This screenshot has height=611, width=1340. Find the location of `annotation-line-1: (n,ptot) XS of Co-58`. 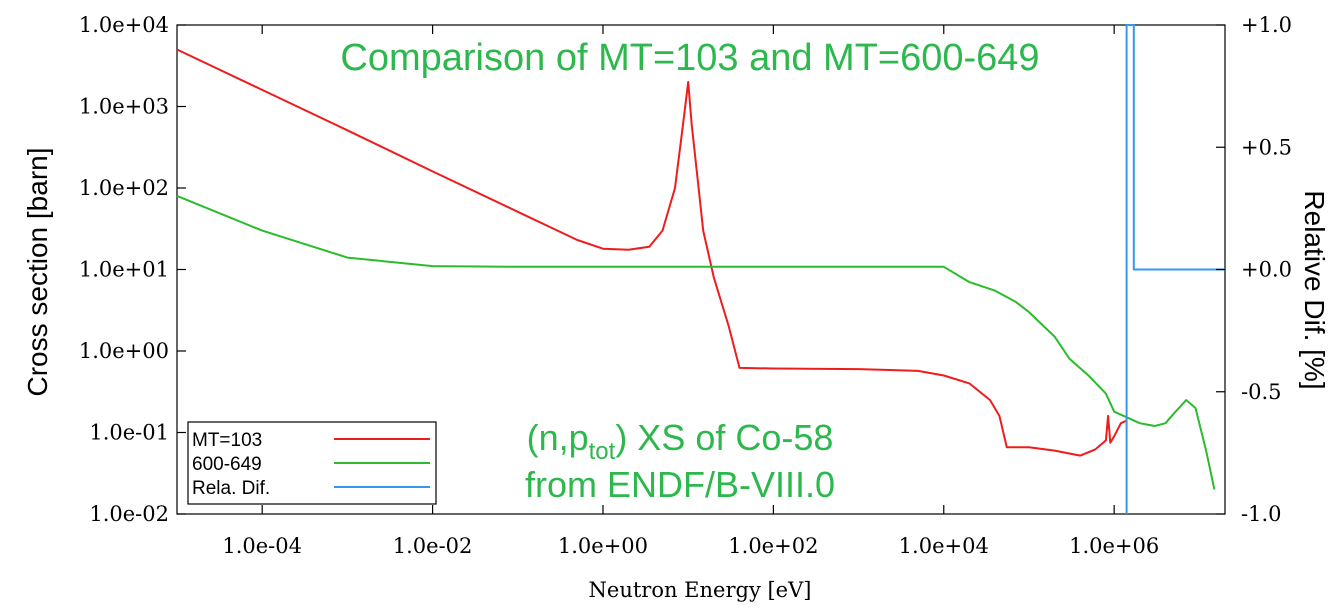

annotation-line-1: (n,ptot) XS of Co-58 is located at coordinates (680, 441).